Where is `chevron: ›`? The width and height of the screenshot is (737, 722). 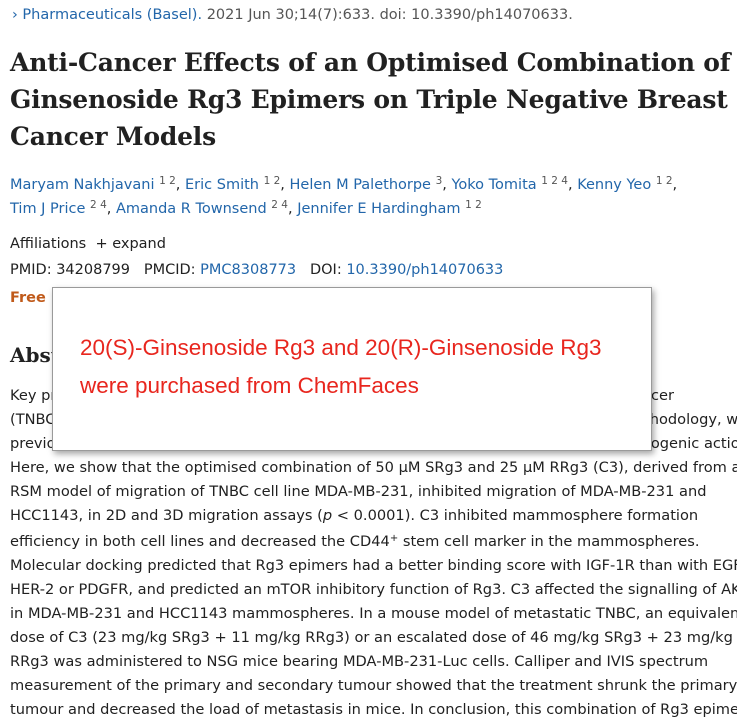
chevron: › is located at coordinates (15, 15).